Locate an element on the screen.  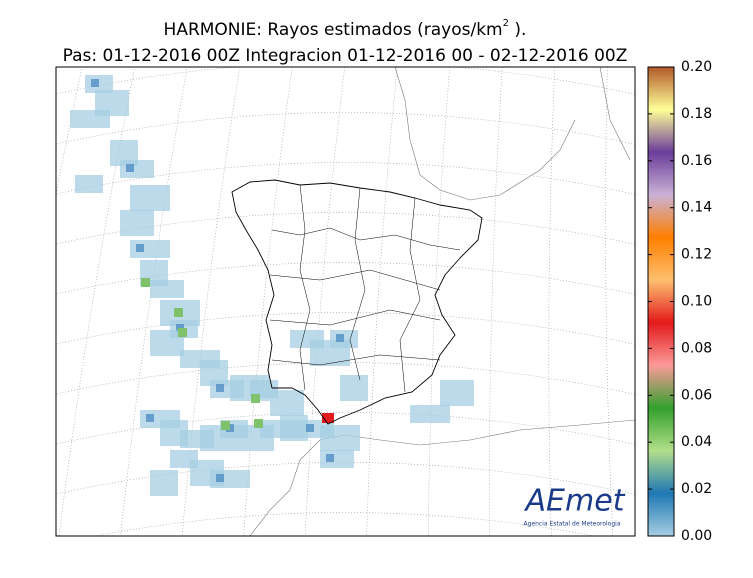
iberia-outline is located at coordinates (357, 302).